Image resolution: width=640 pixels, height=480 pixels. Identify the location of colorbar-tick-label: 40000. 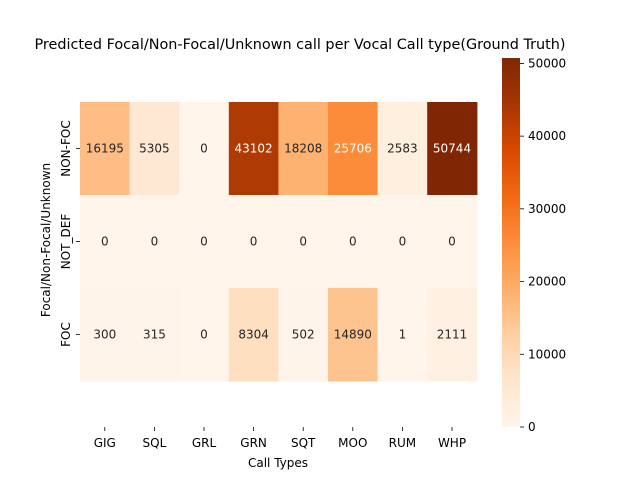
(547, 136).